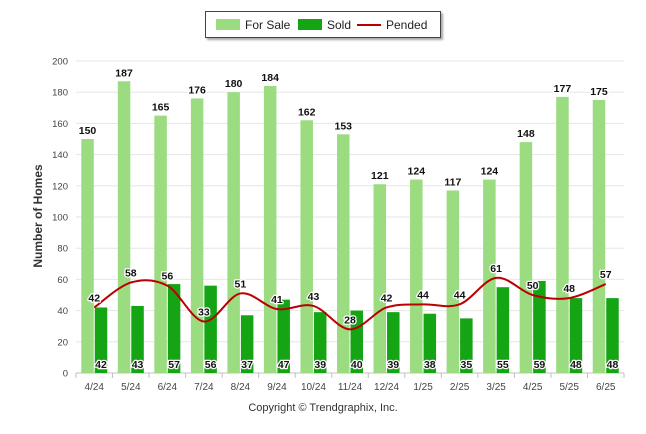 The width and height of the screenshot is (646, 434). I want to click on pended-value-label: 41, so click(277, 300).